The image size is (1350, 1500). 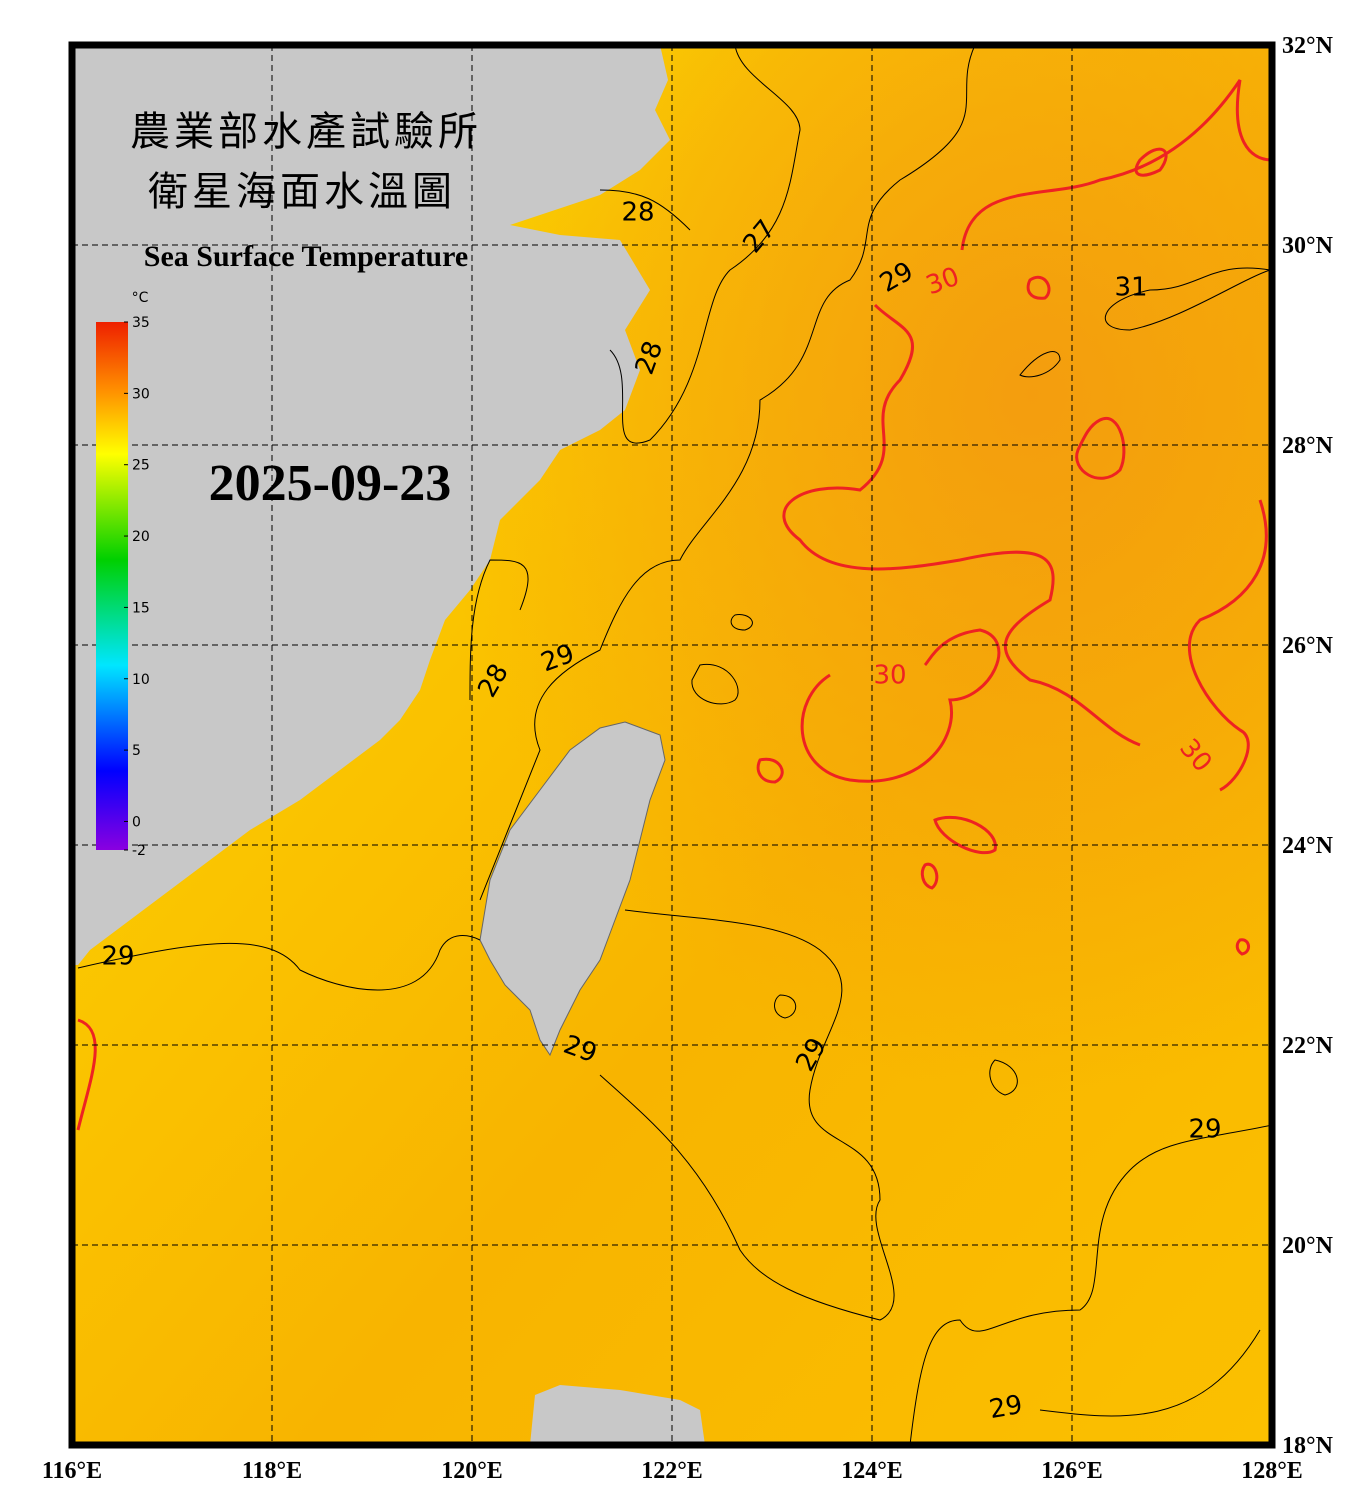 What do you see at coordinates (136, 751) in the screenshot?
I see `colorbar-tick-label: 5` at bounding box center [136, 751].